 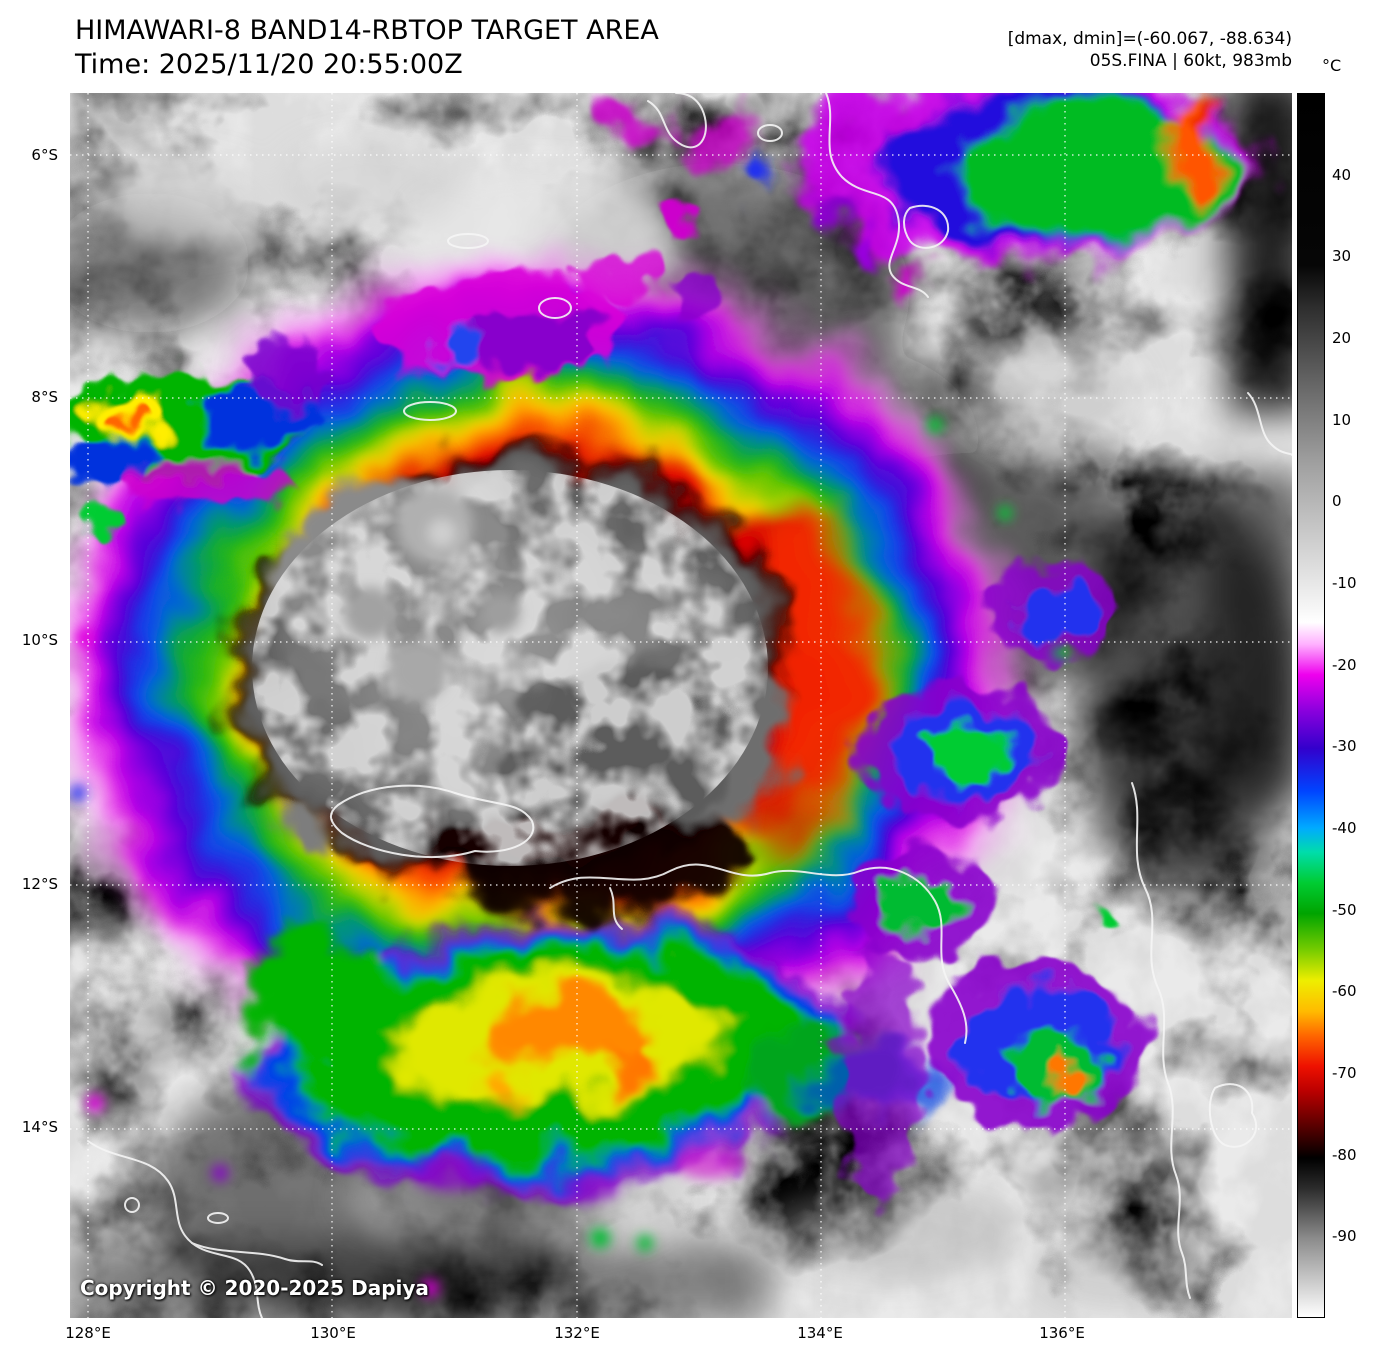 I want to click on lon-axis-label: 132°E, so click(x=577, y=1333).